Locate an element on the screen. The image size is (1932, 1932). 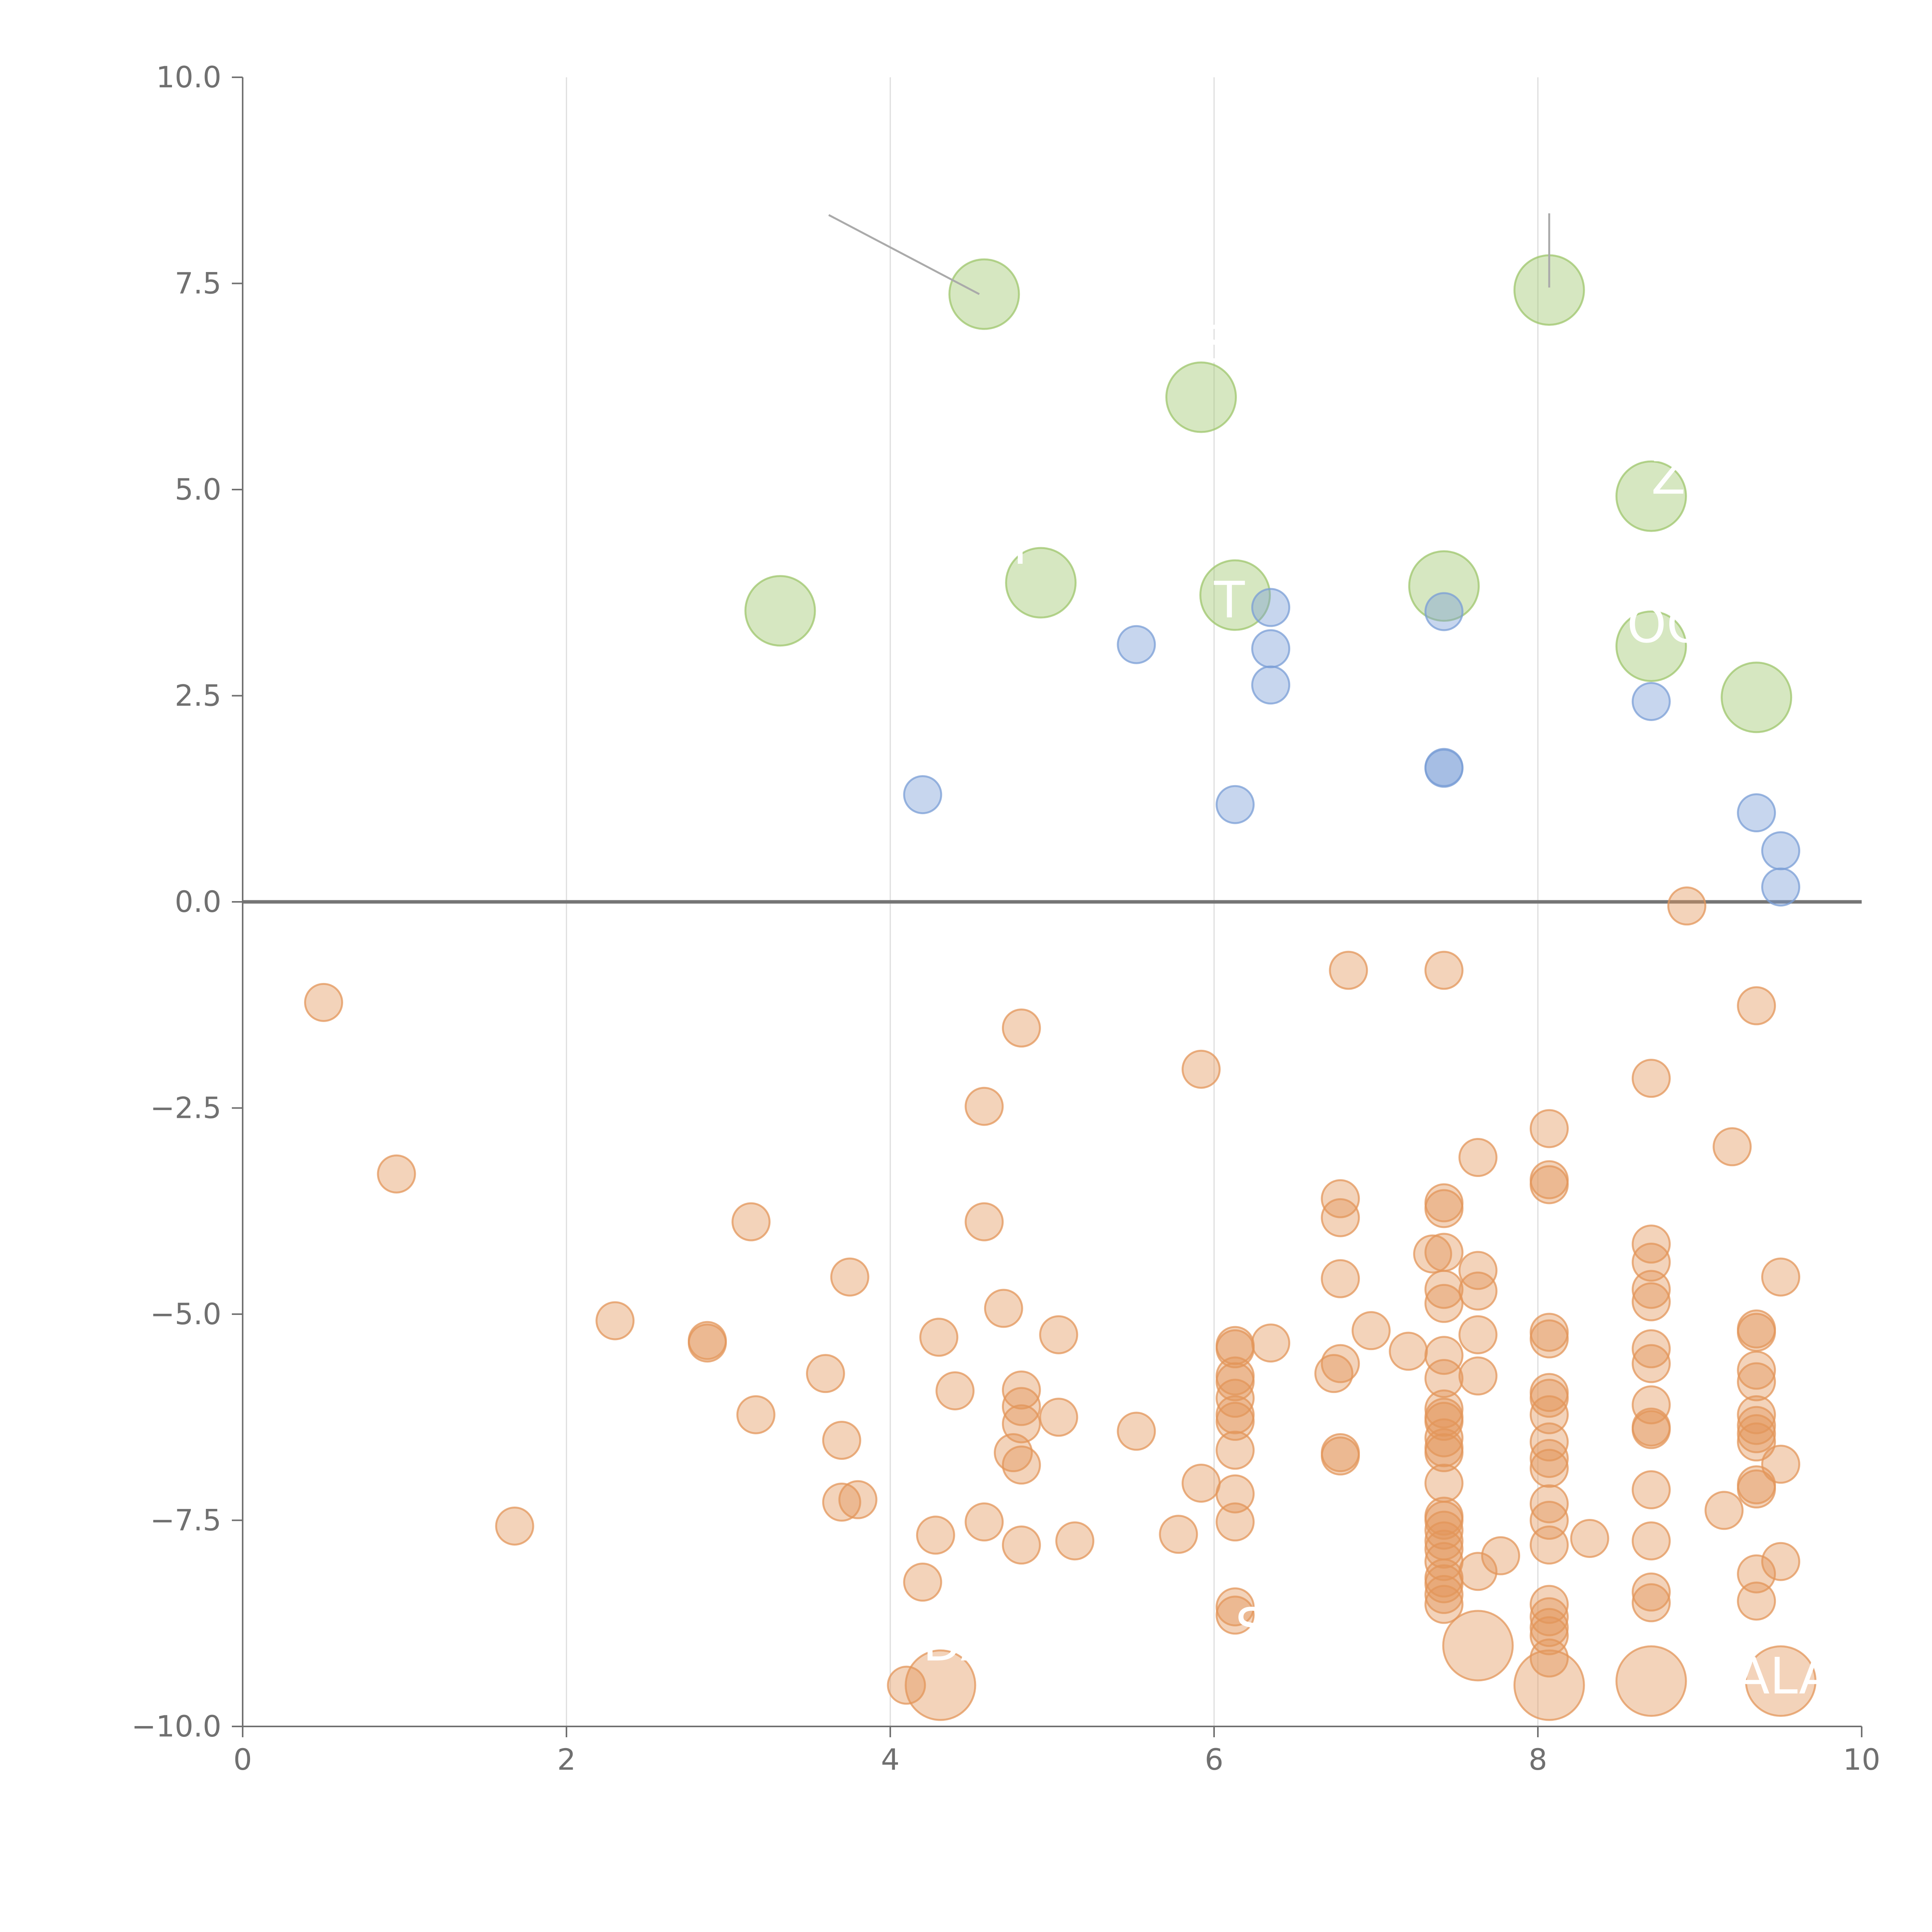
point-label: Z is located at coordinates (1668, 477).